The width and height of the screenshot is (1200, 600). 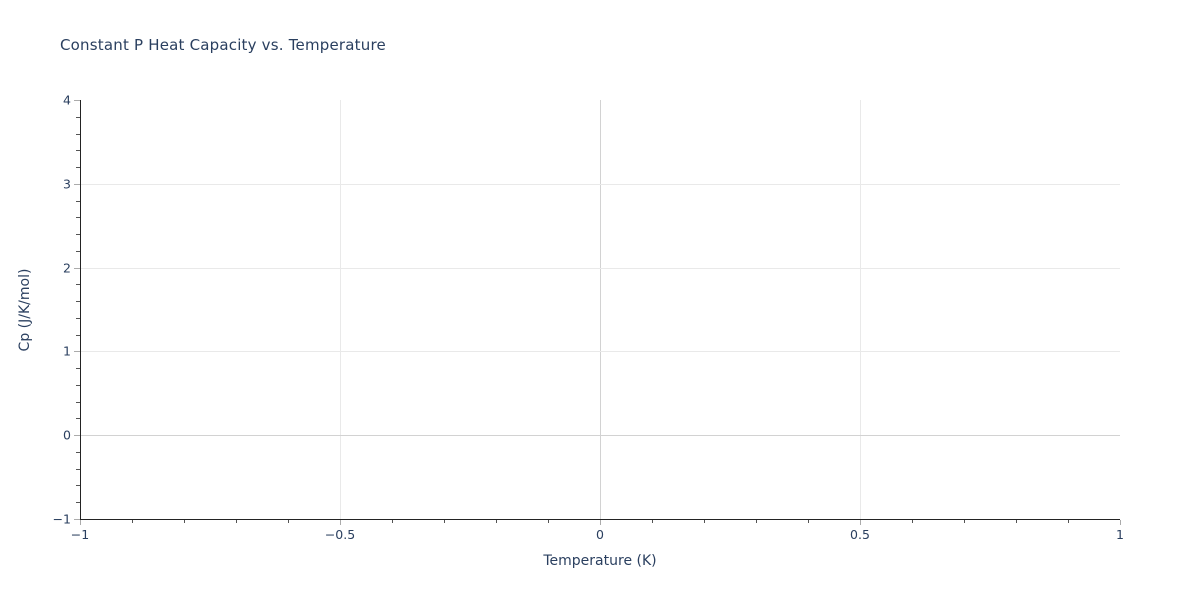 I want to click on x-tick-label: −0.5, so click(x=340, y=534).